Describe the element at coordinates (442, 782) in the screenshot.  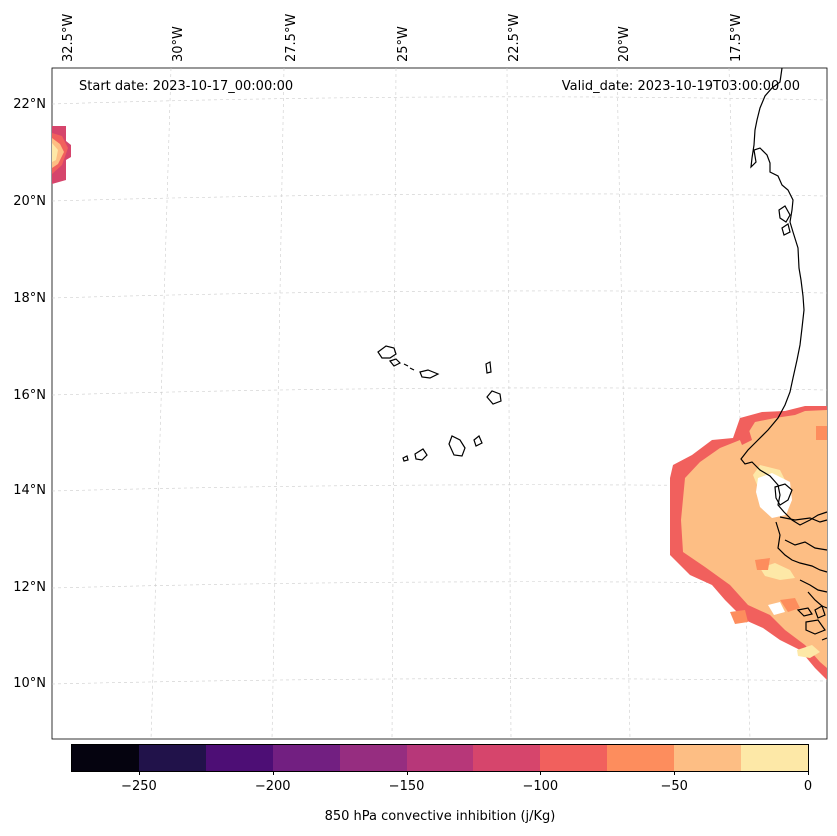
I see `colorbar-ticks: −250 −200 −150 −100 −50 0` at that location.